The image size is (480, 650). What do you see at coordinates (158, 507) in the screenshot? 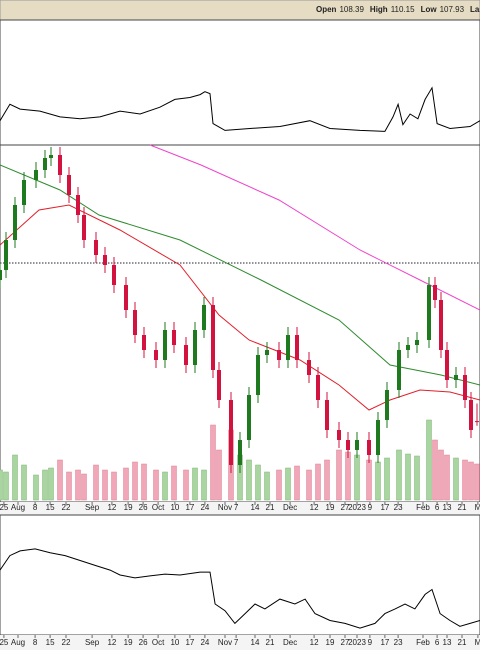
I see `x-tick-label: Oct` at bounding box center [158, 507].